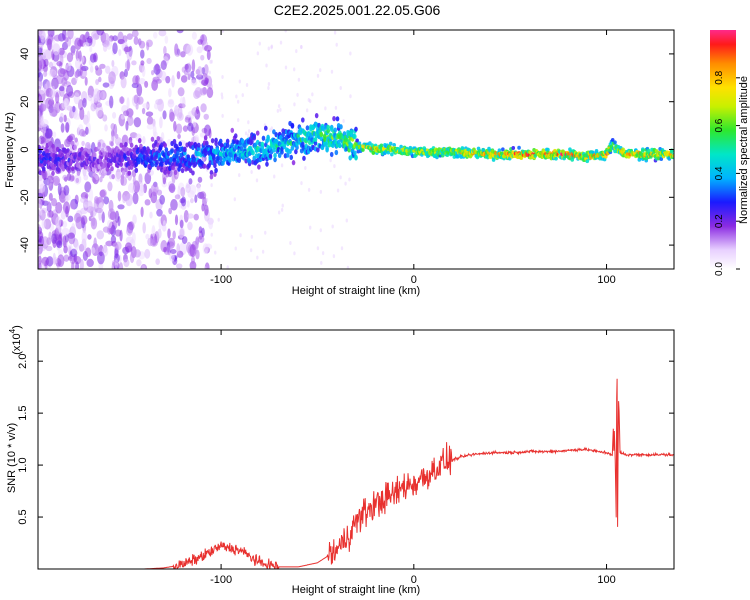 The height and width of the screenshot is (600, 750). What do you see at coordinates (221, 580) in the screenshot?
I see `x-tick-label: -100` at bounding box center [221, 580].